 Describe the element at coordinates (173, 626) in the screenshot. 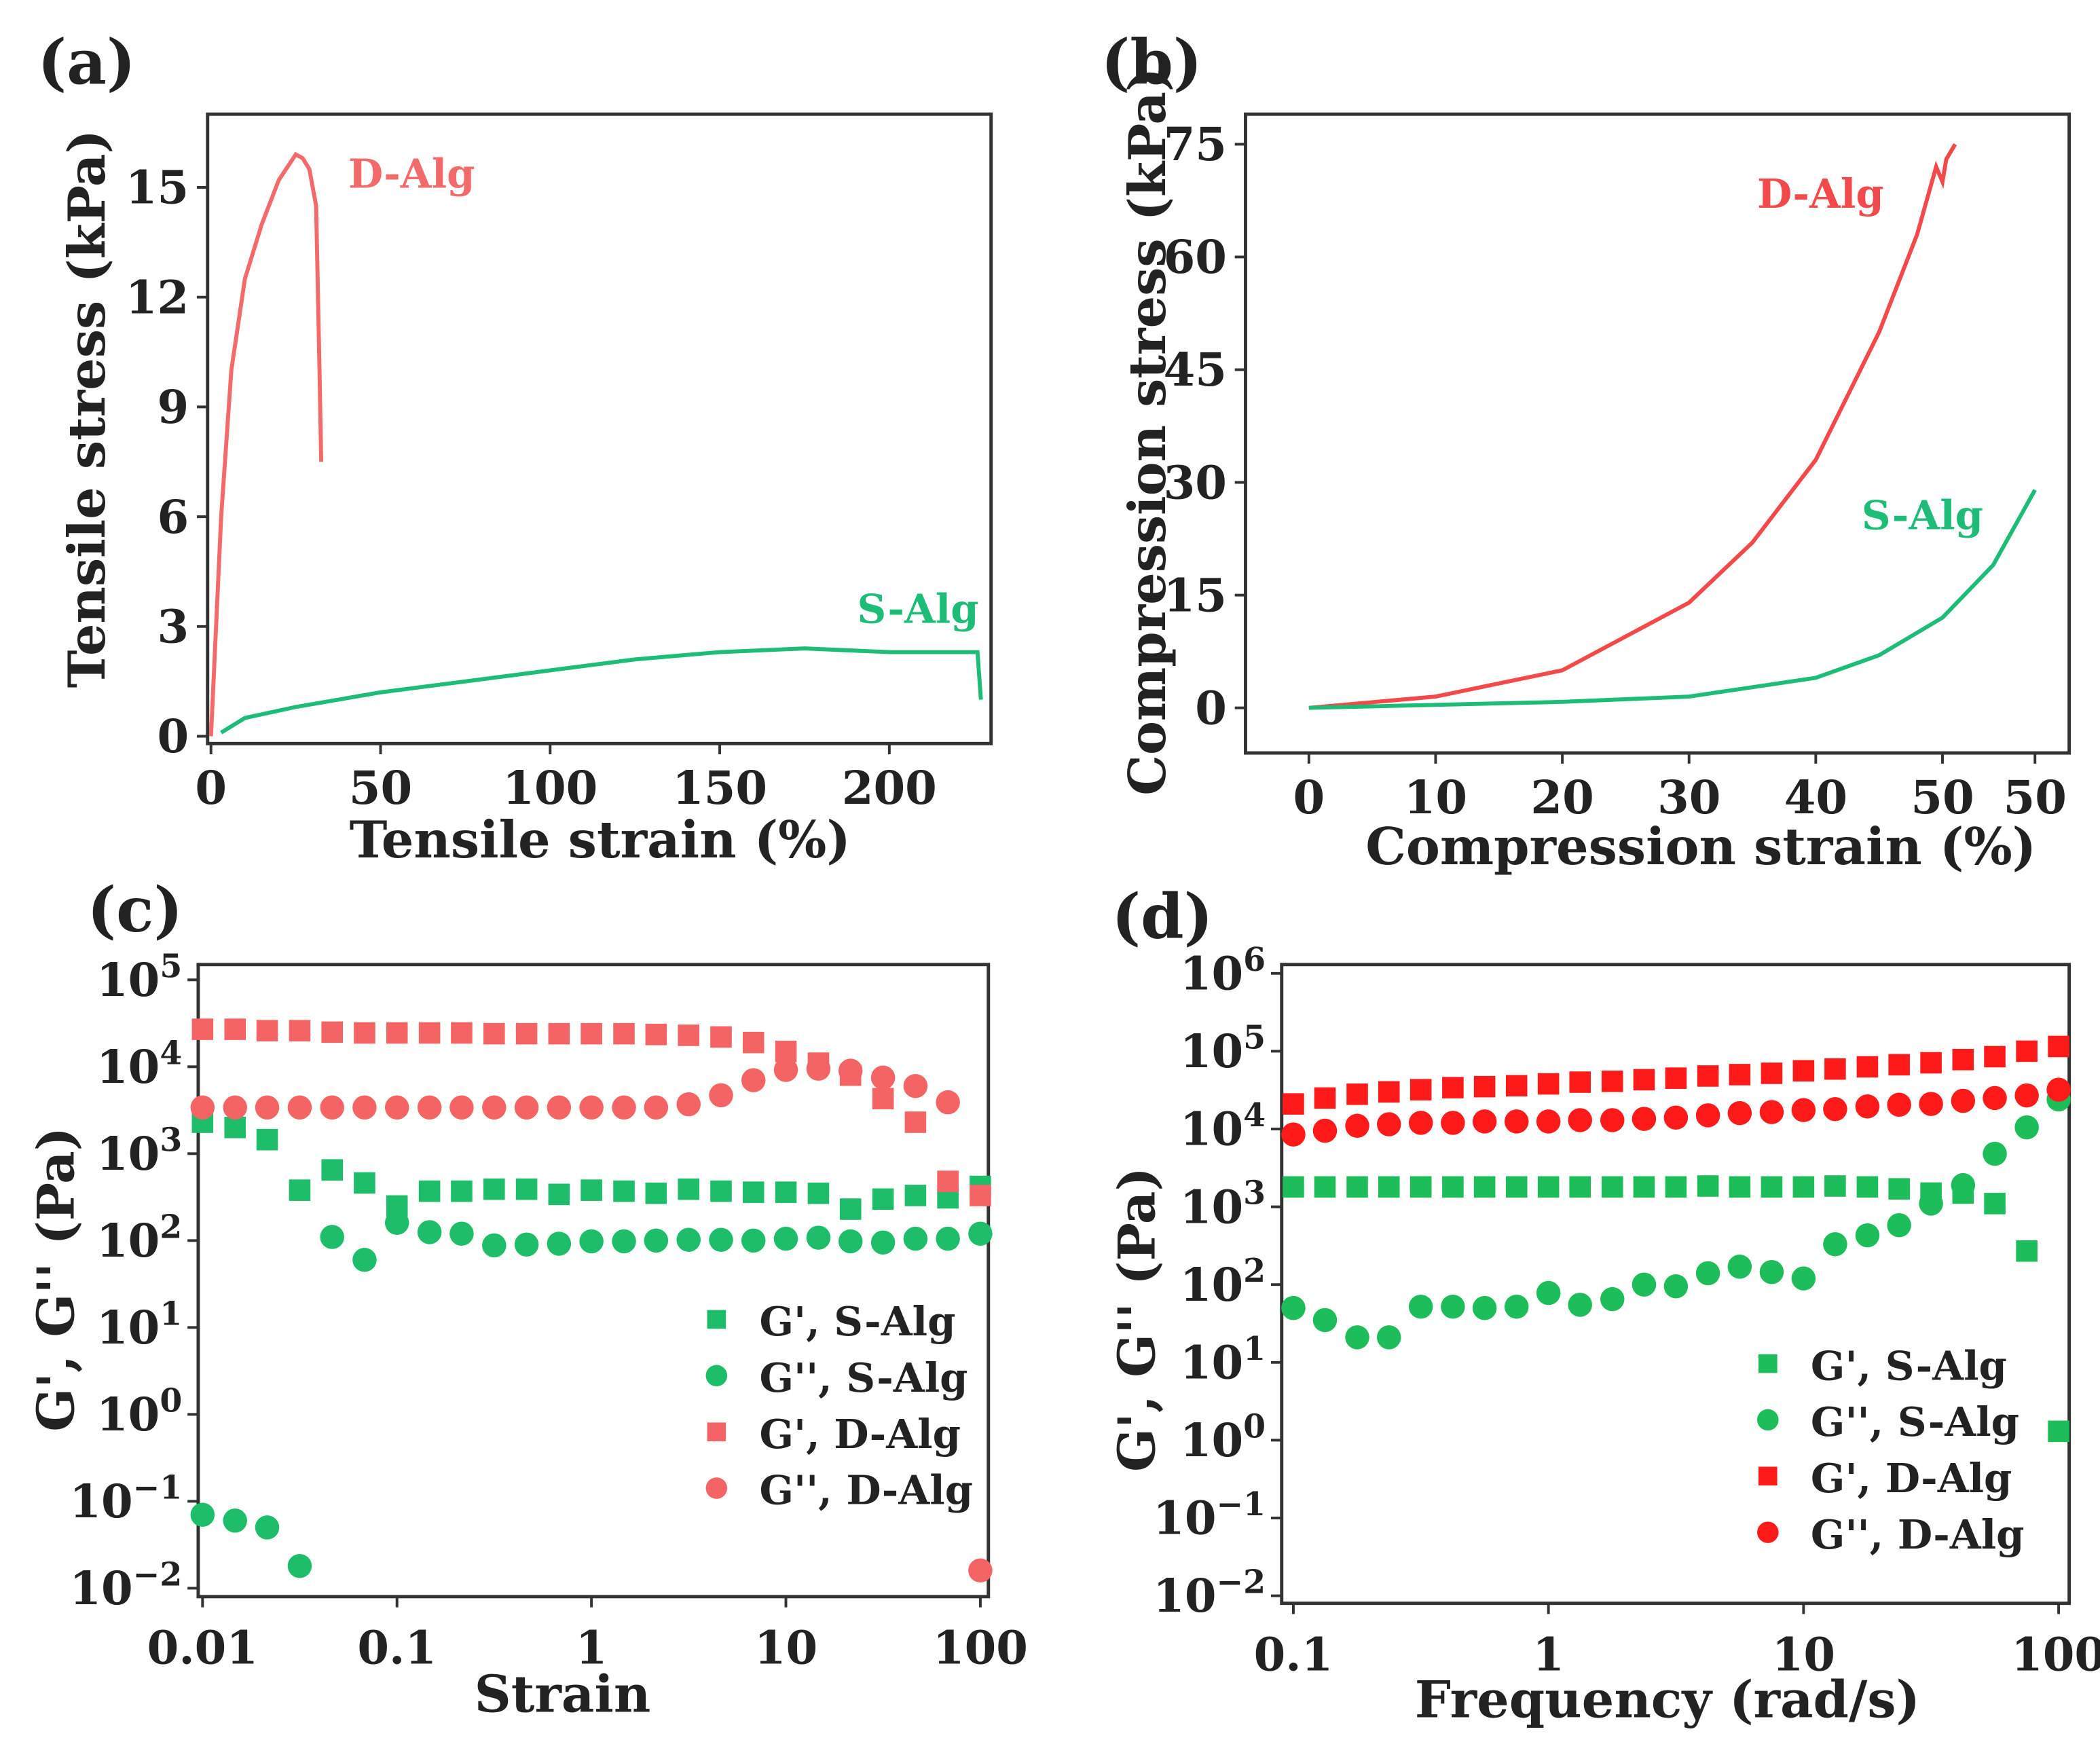

I see `y-tick-label: 3` at that location.